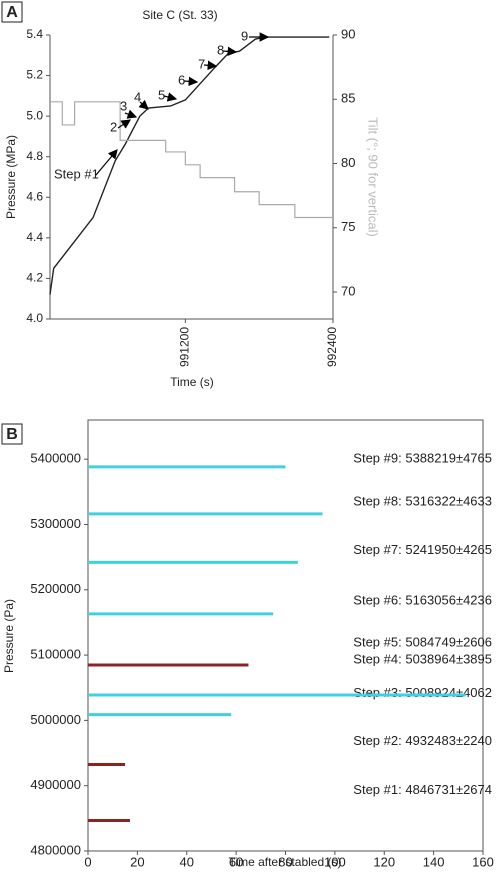 This screenshot has width=498, height=878. I want to click on y-tick-label: 4.0, so click(34, 318).